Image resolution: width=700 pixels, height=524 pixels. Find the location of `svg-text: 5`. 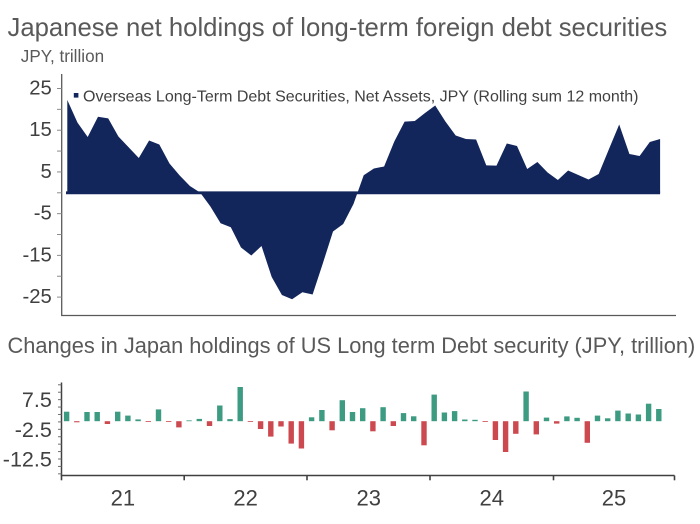

svg-text: 5 is located at coordinates (46, 172).